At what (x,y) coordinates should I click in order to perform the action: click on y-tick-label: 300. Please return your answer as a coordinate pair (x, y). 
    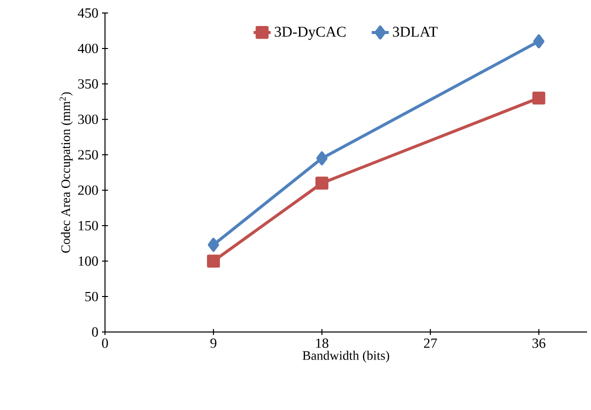
    Looking at the image, I should click on (88, 119).